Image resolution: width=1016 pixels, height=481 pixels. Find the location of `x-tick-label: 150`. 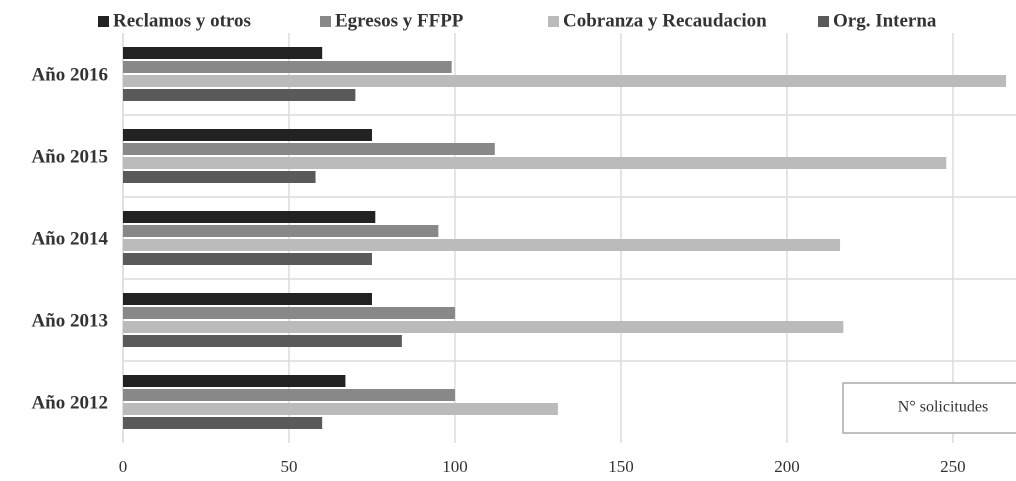

x-tick-label: 150 is located at coordinates (621, 466).